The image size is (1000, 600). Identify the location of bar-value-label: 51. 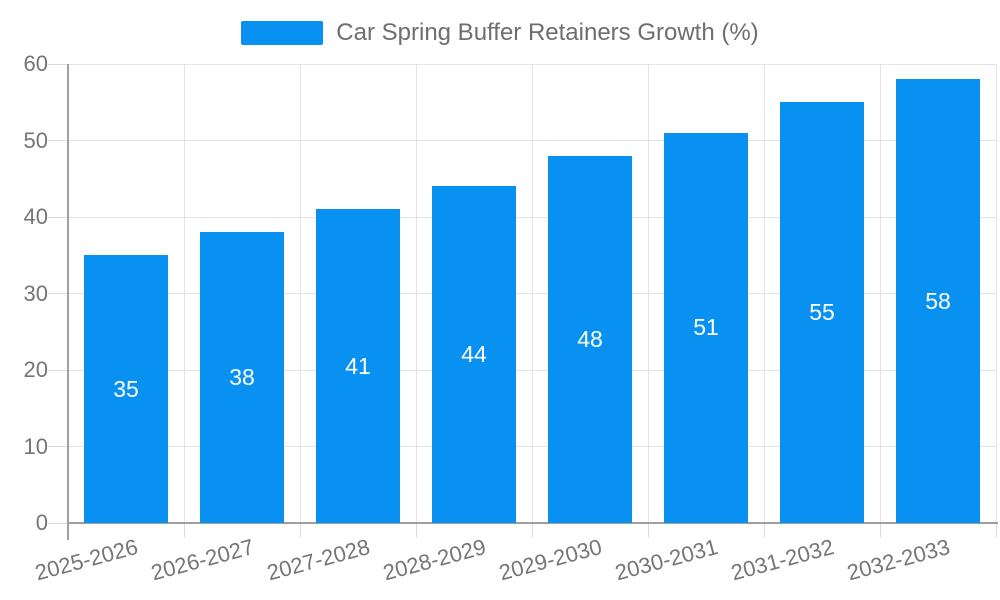
(706, 327).